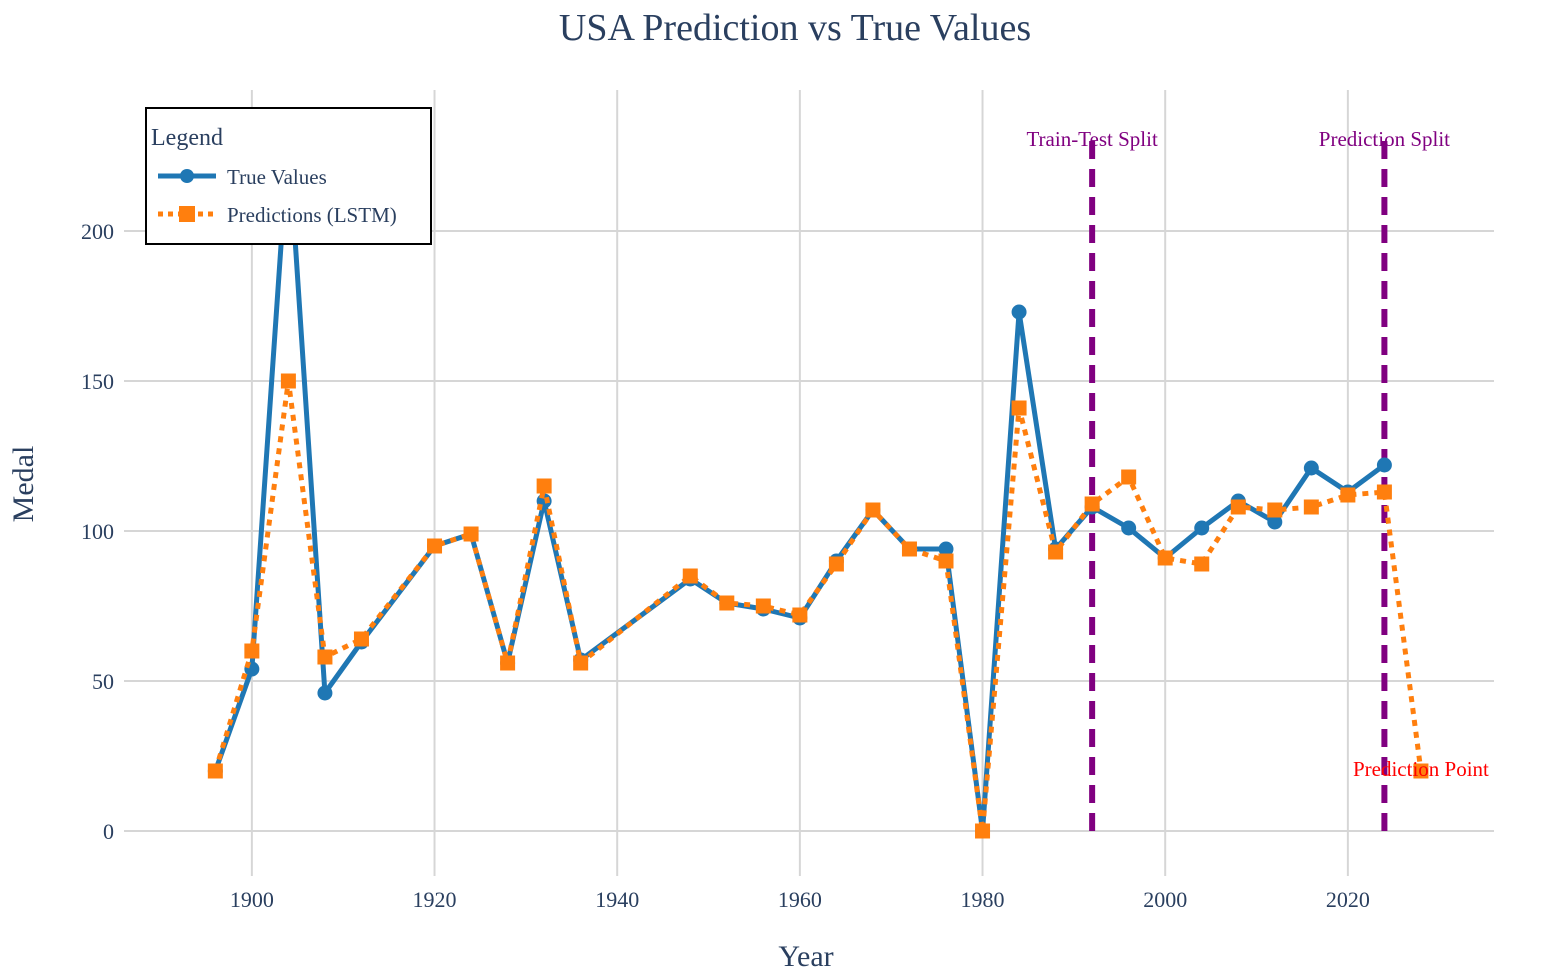  What do you see at coordinates (471, 534) in the screenshot?
I see `point-pred-1924` at bounding box center [471, 534].